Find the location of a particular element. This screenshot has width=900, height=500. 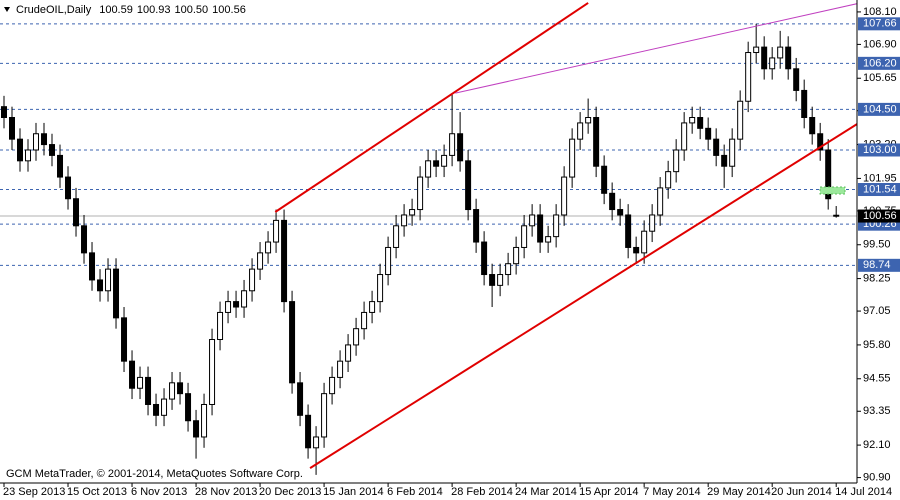

x-tick-label: 28 Feb 2014 is located at coordinates (482, 492).